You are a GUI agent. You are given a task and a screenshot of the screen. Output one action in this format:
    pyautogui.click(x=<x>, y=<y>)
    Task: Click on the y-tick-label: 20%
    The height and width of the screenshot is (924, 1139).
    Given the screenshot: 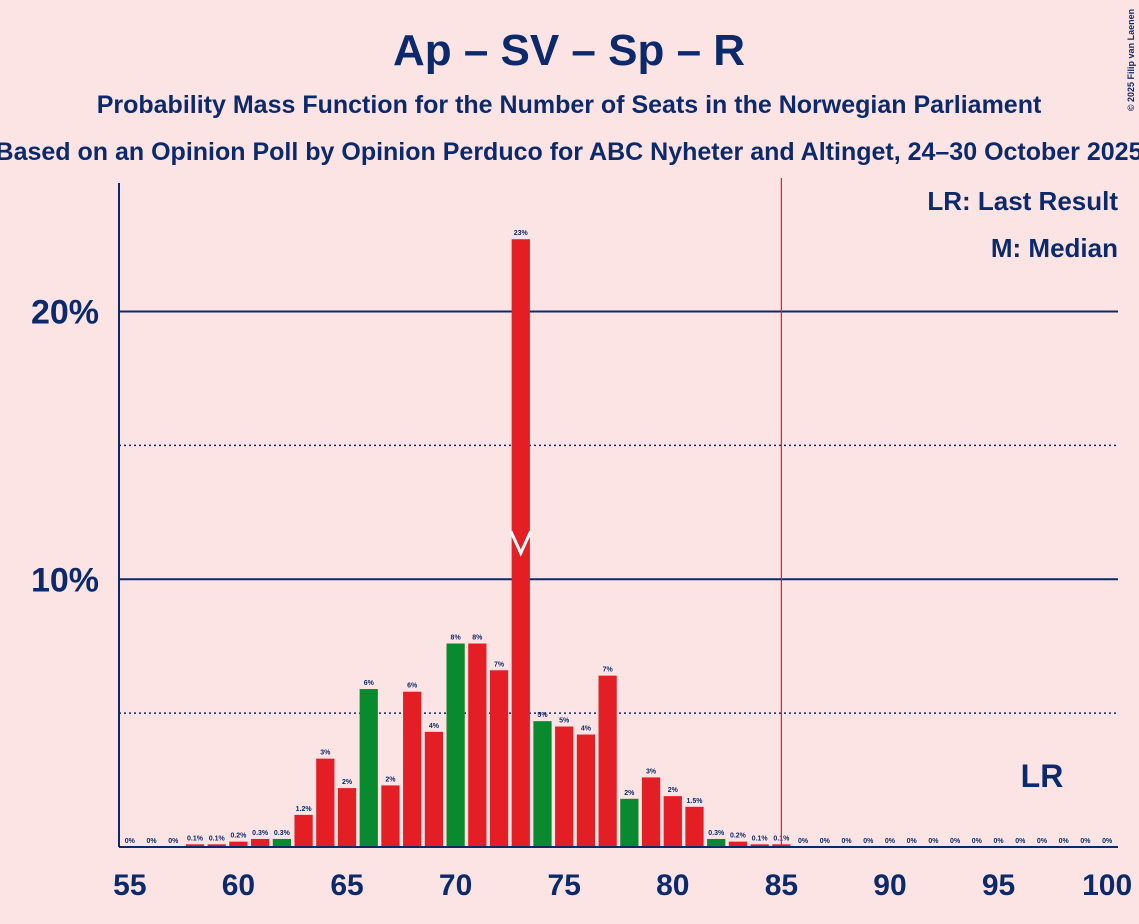 What is the action you would take?
    pyautogui.click(x=65, y=313)
    